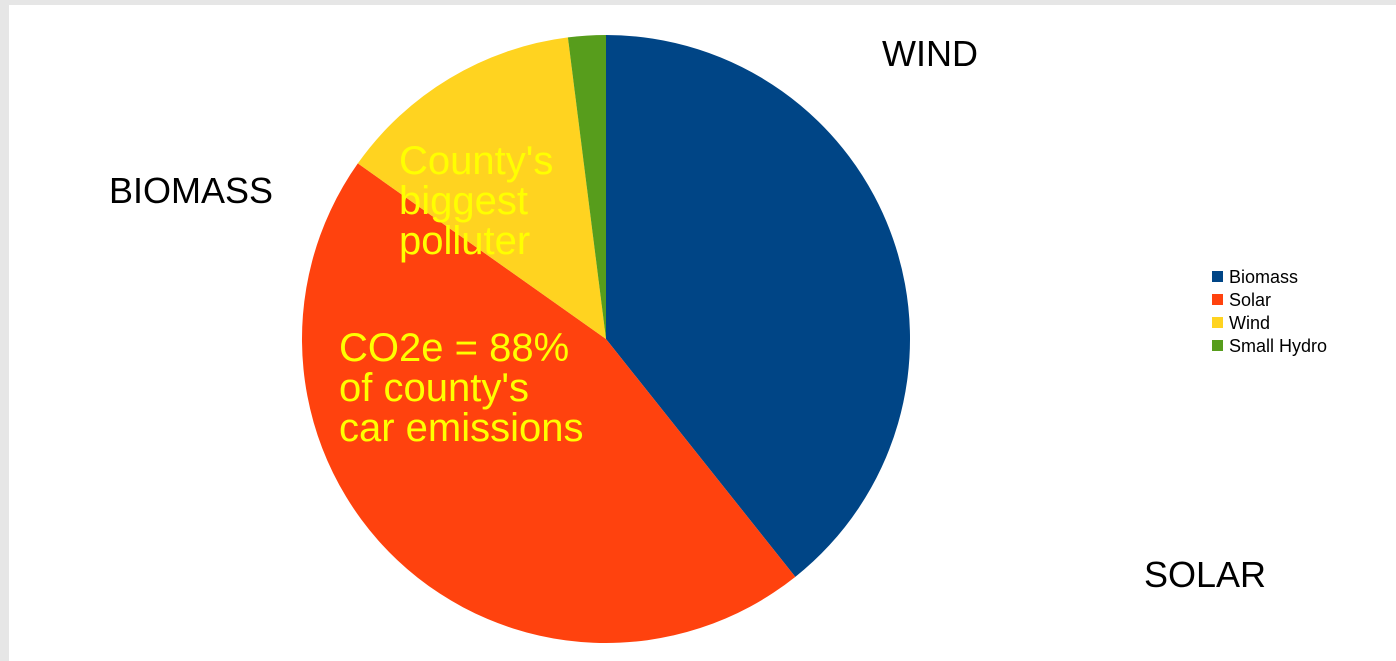 This screenshot has height=661, width=1396. I want to click on pie-slice-wind, so click(481, 188).